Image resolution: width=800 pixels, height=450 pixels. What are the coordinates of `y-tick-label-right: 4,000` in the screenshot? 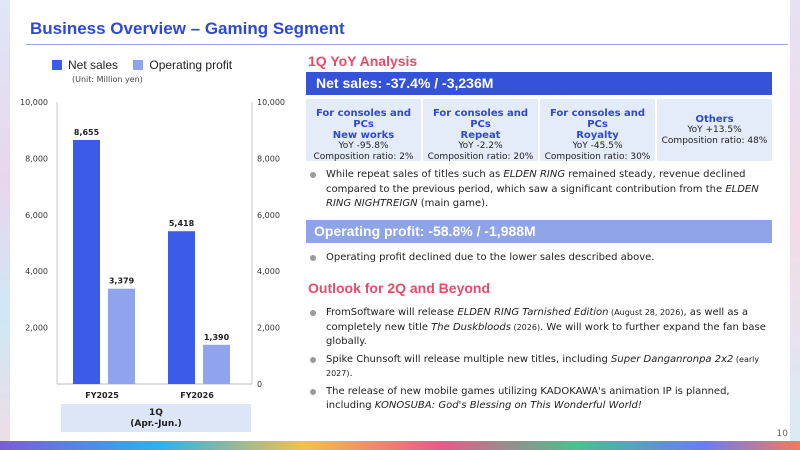 It's located at (268, 271).